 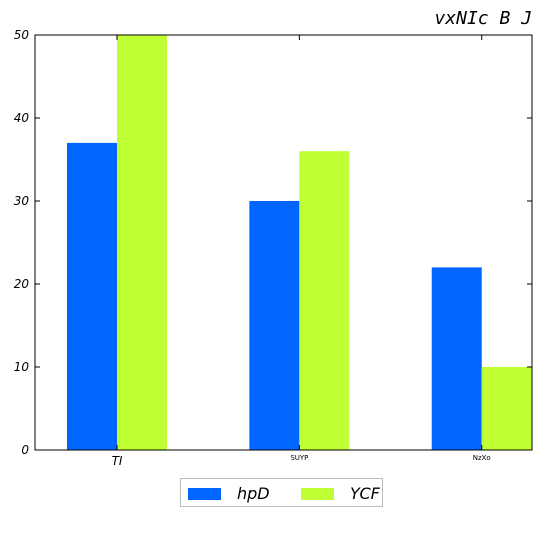 I want to click on bar-2-ti, so click(x=142, y=242).